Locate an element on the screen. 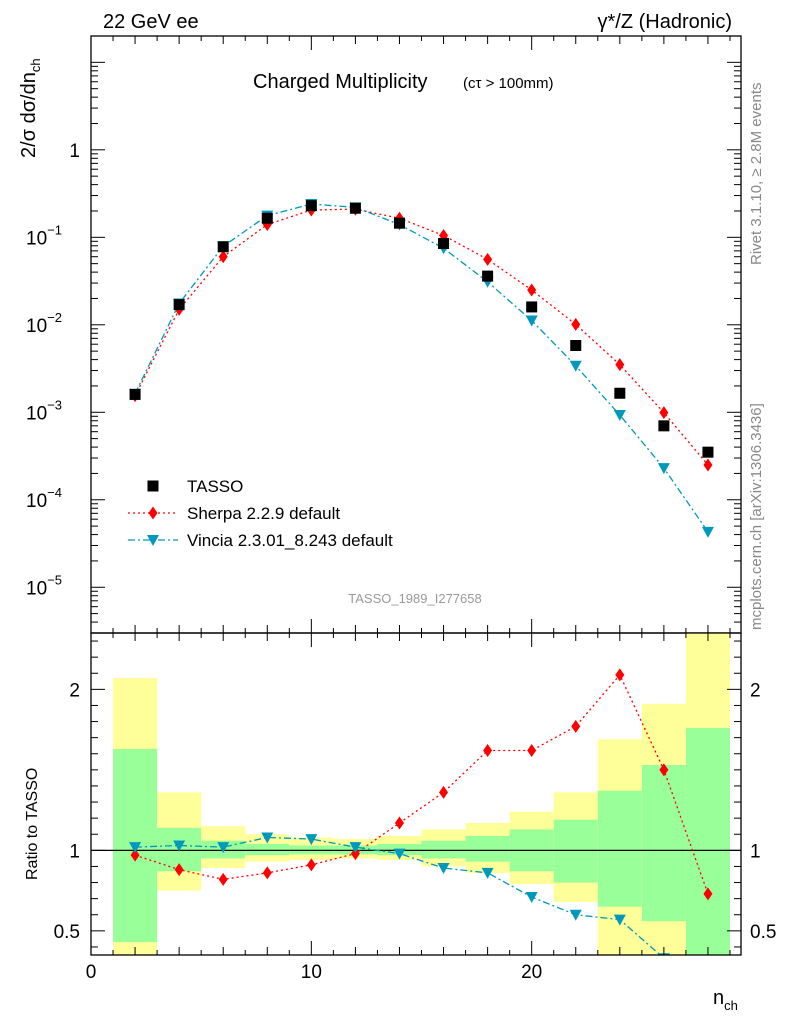 The width and height of the screenshot is (786, 1024). process-label: γ*/Z (Hadronic) is located at coordinates (665, 22).